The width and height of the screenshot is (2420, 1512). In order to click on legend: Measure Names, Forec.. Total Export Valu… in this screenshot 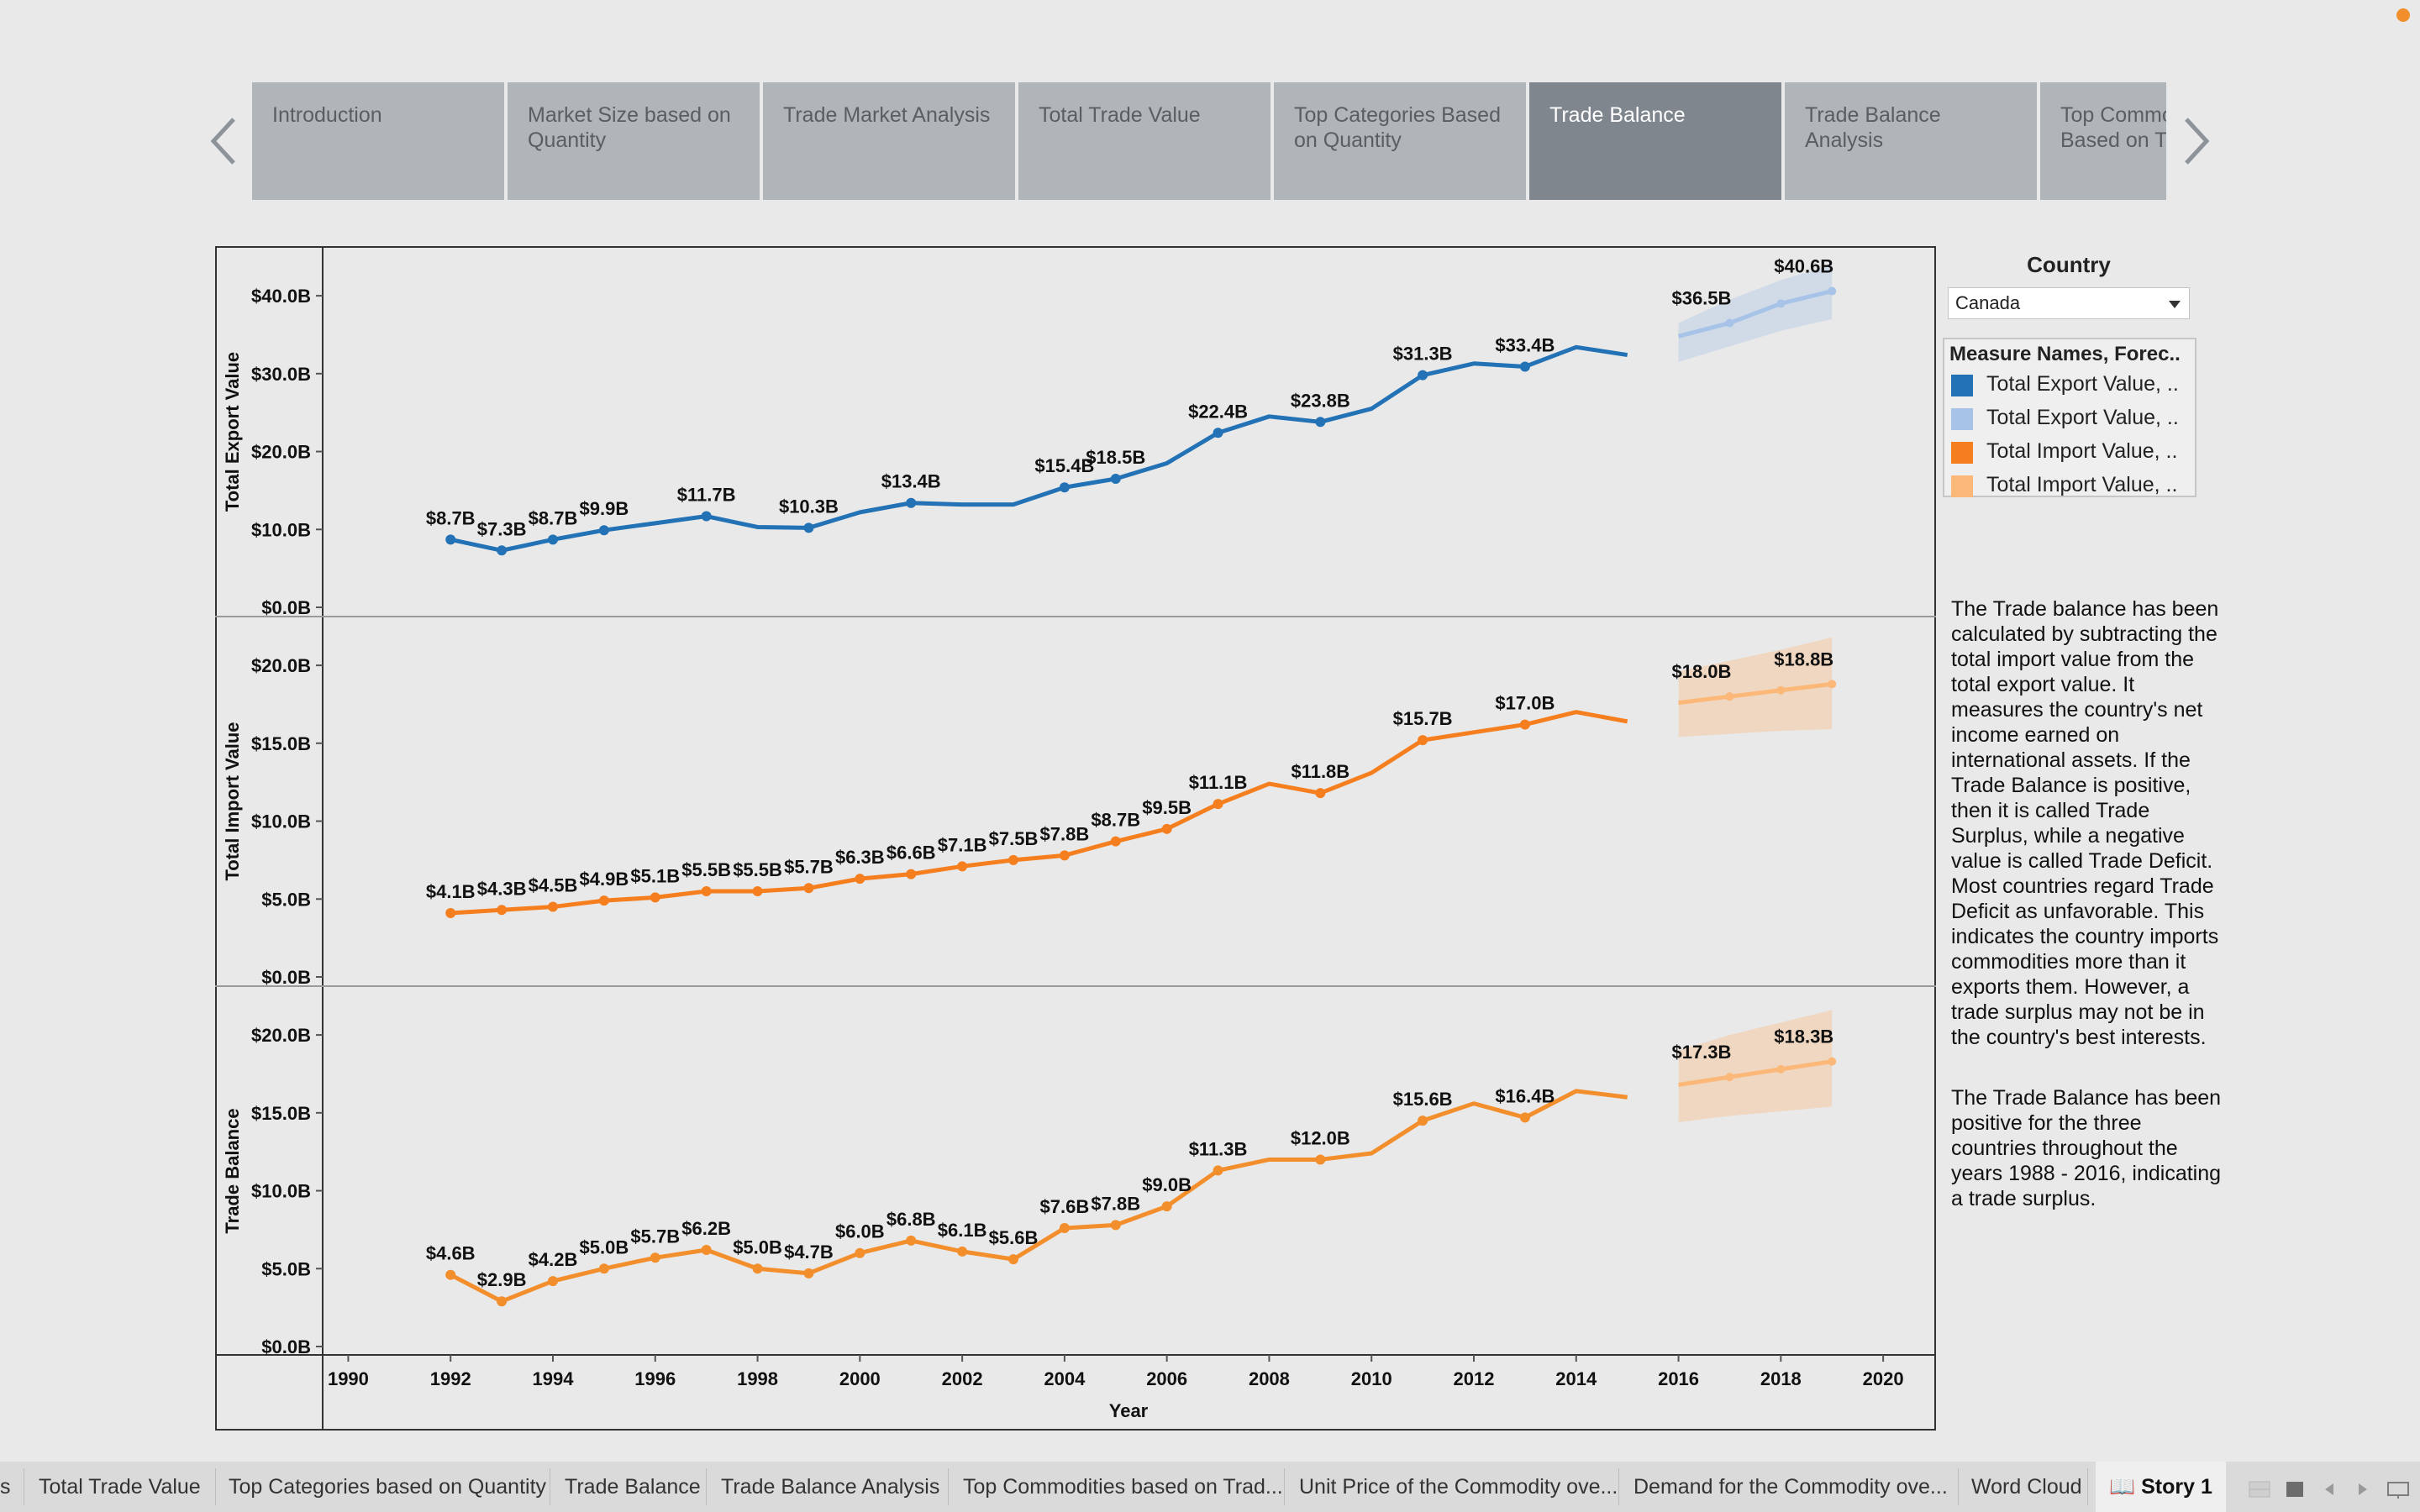, I will do `click(2069, 417)`.